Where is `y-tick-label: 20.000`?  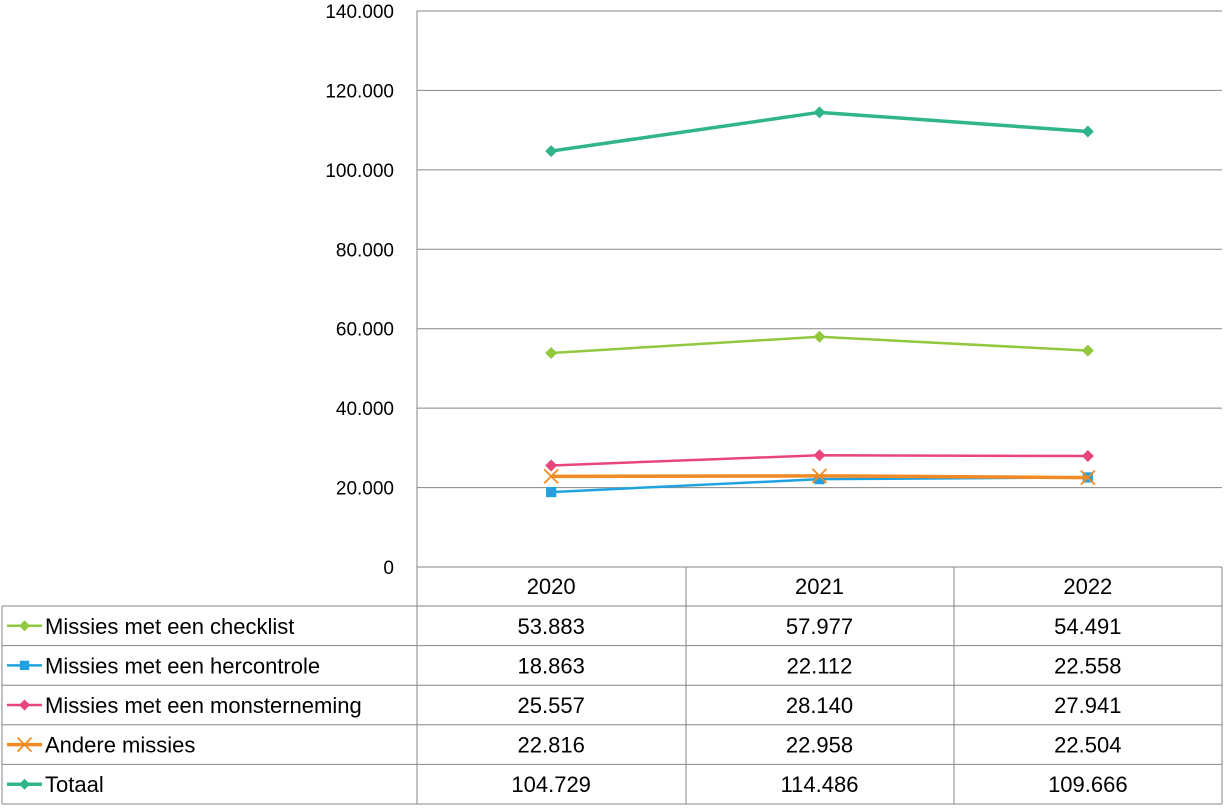
y-tick-label: 20.000 is located at coordinates (365, 489).